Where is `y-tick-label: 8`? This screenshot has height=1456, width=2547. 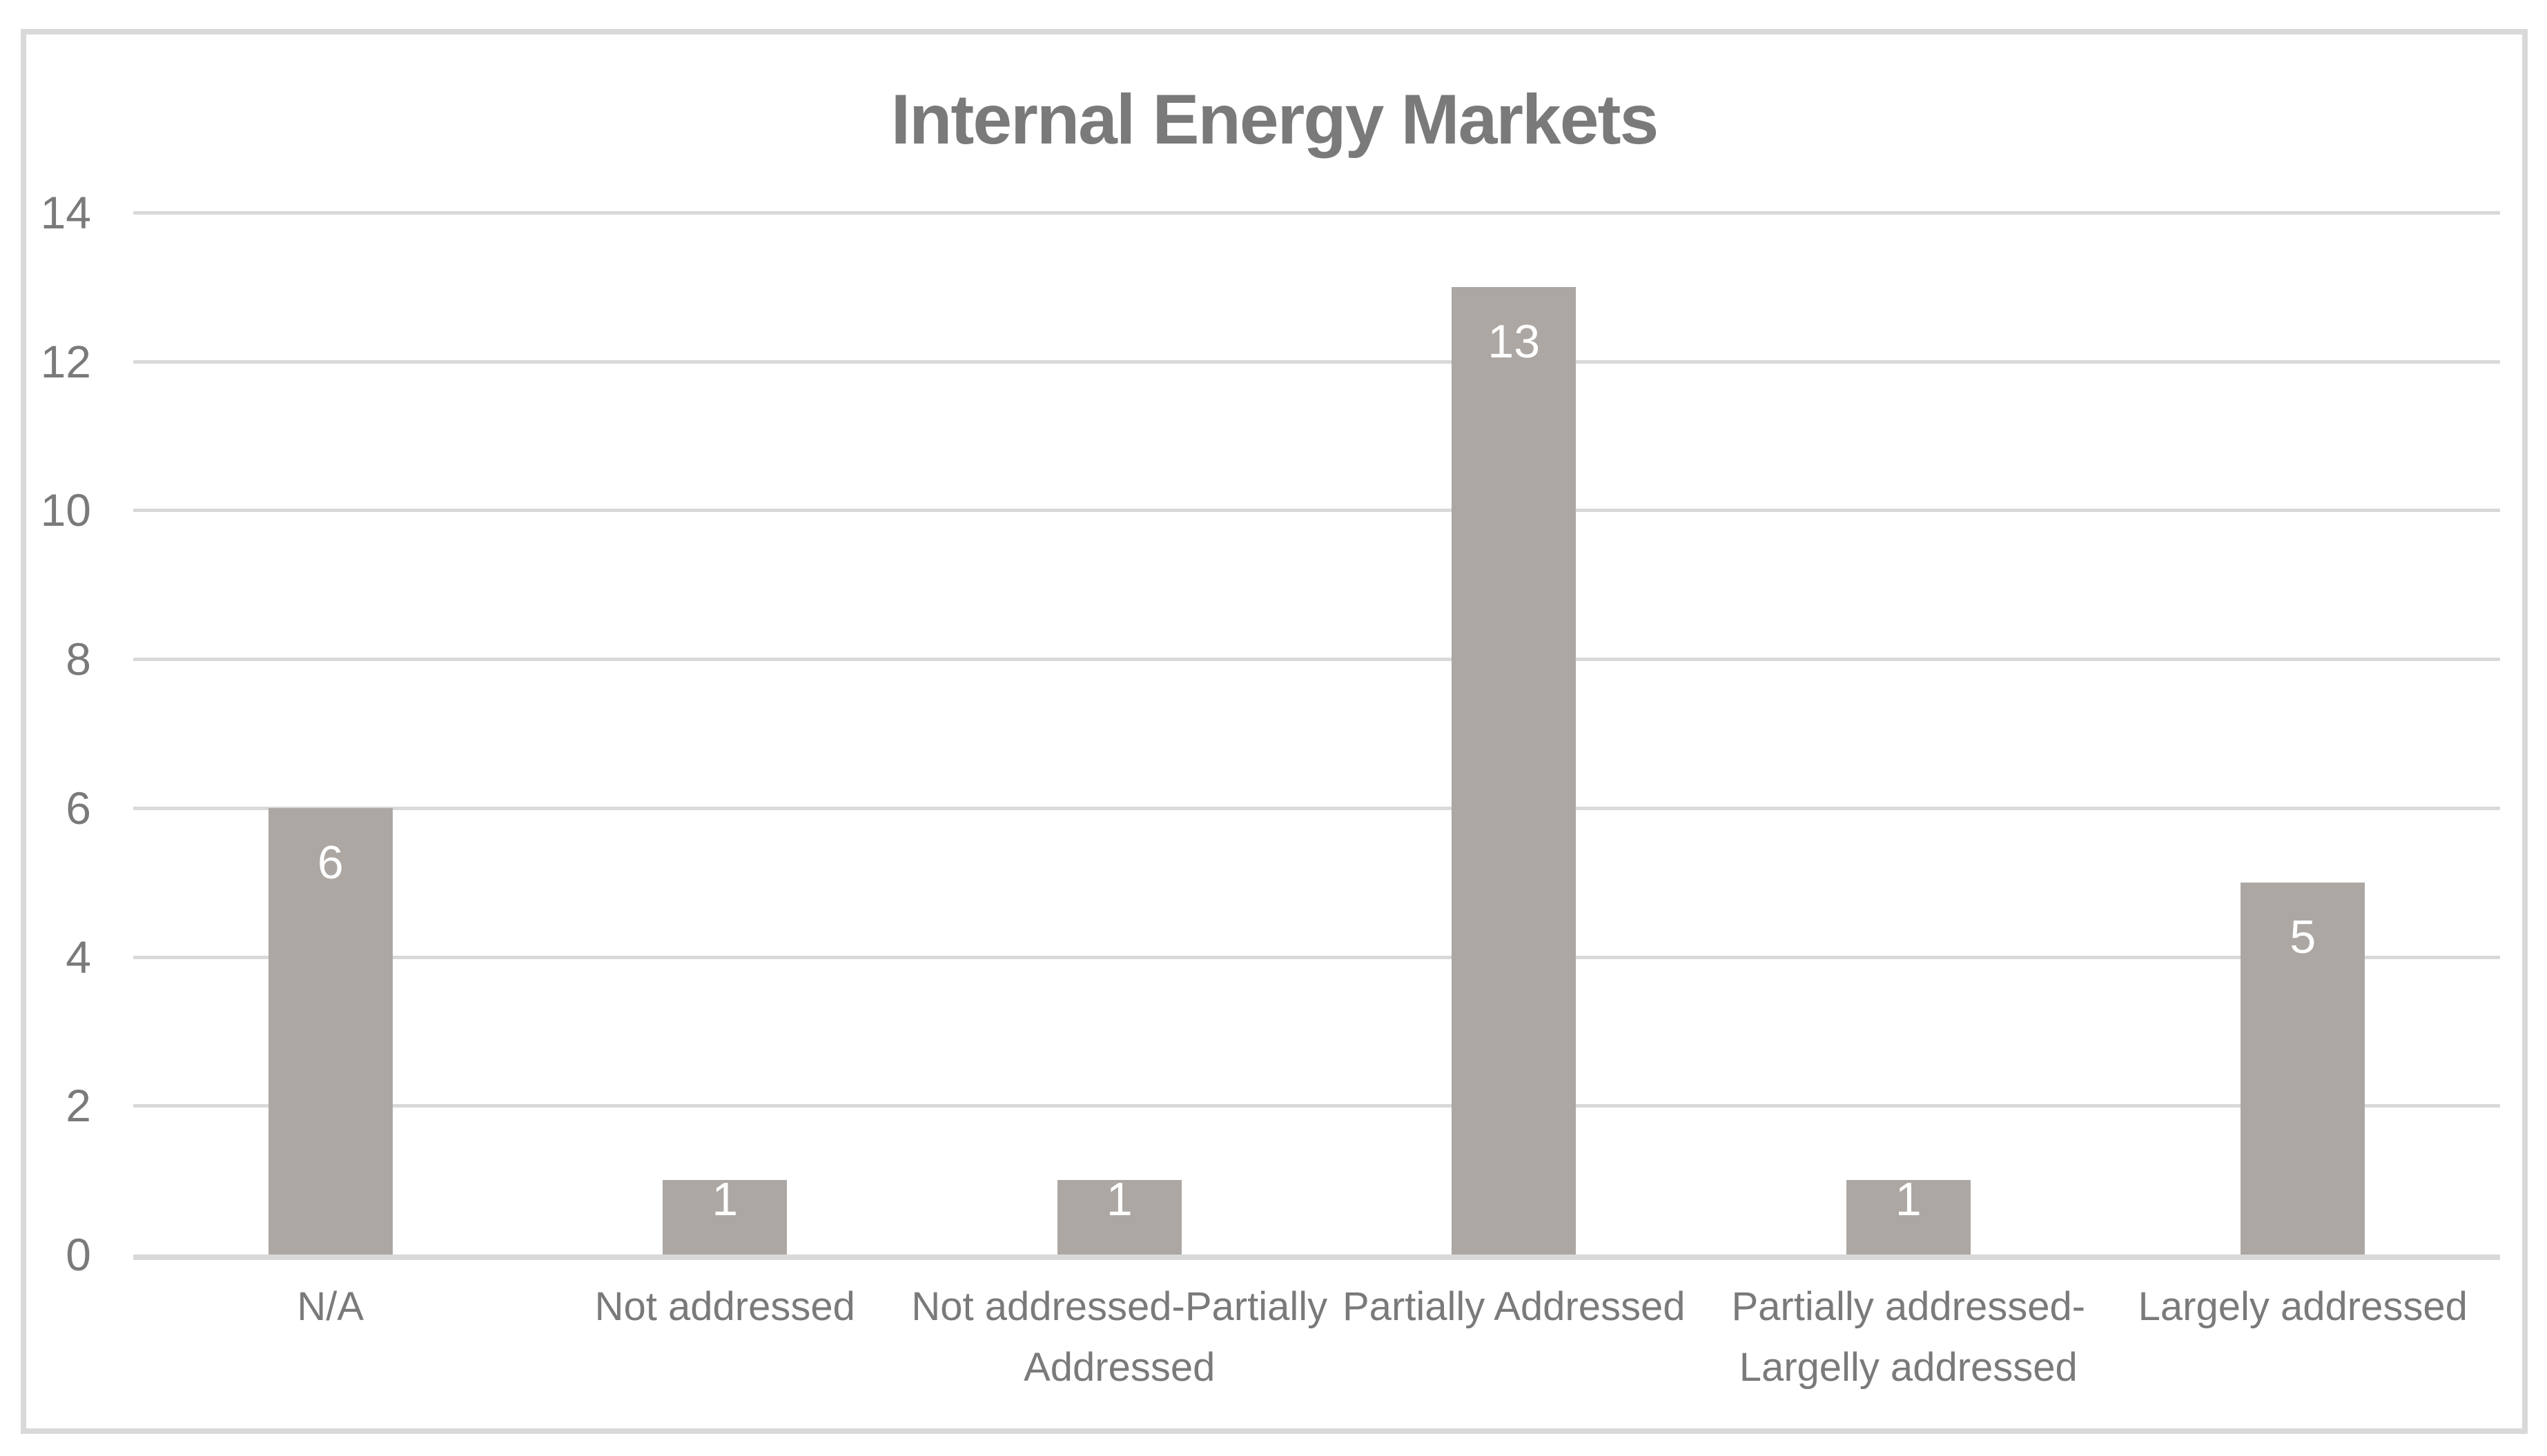
y-tick-label: 8 is located at coordinates (78, 659).